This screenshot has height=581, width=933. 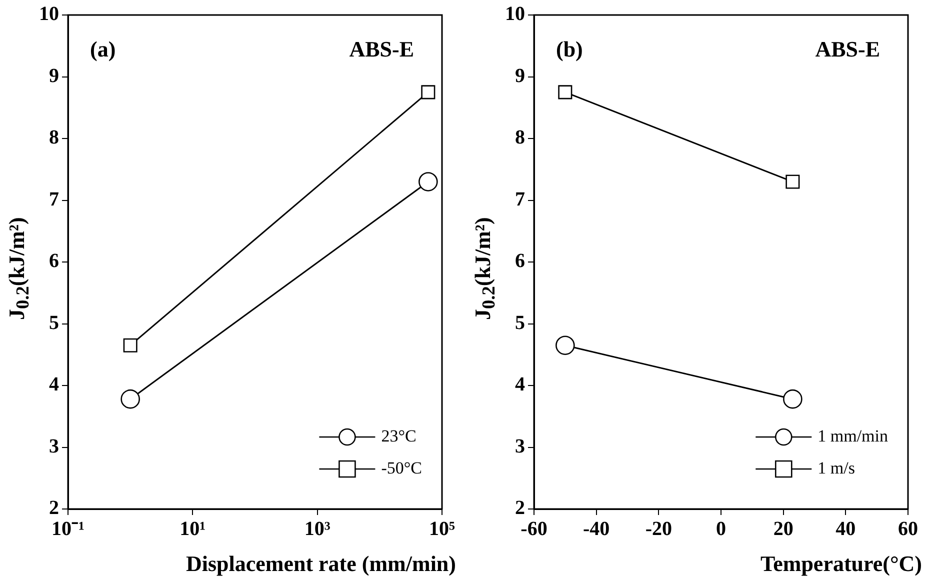 I want to click on x-tick-label: -20, so click(x=658, y=529).